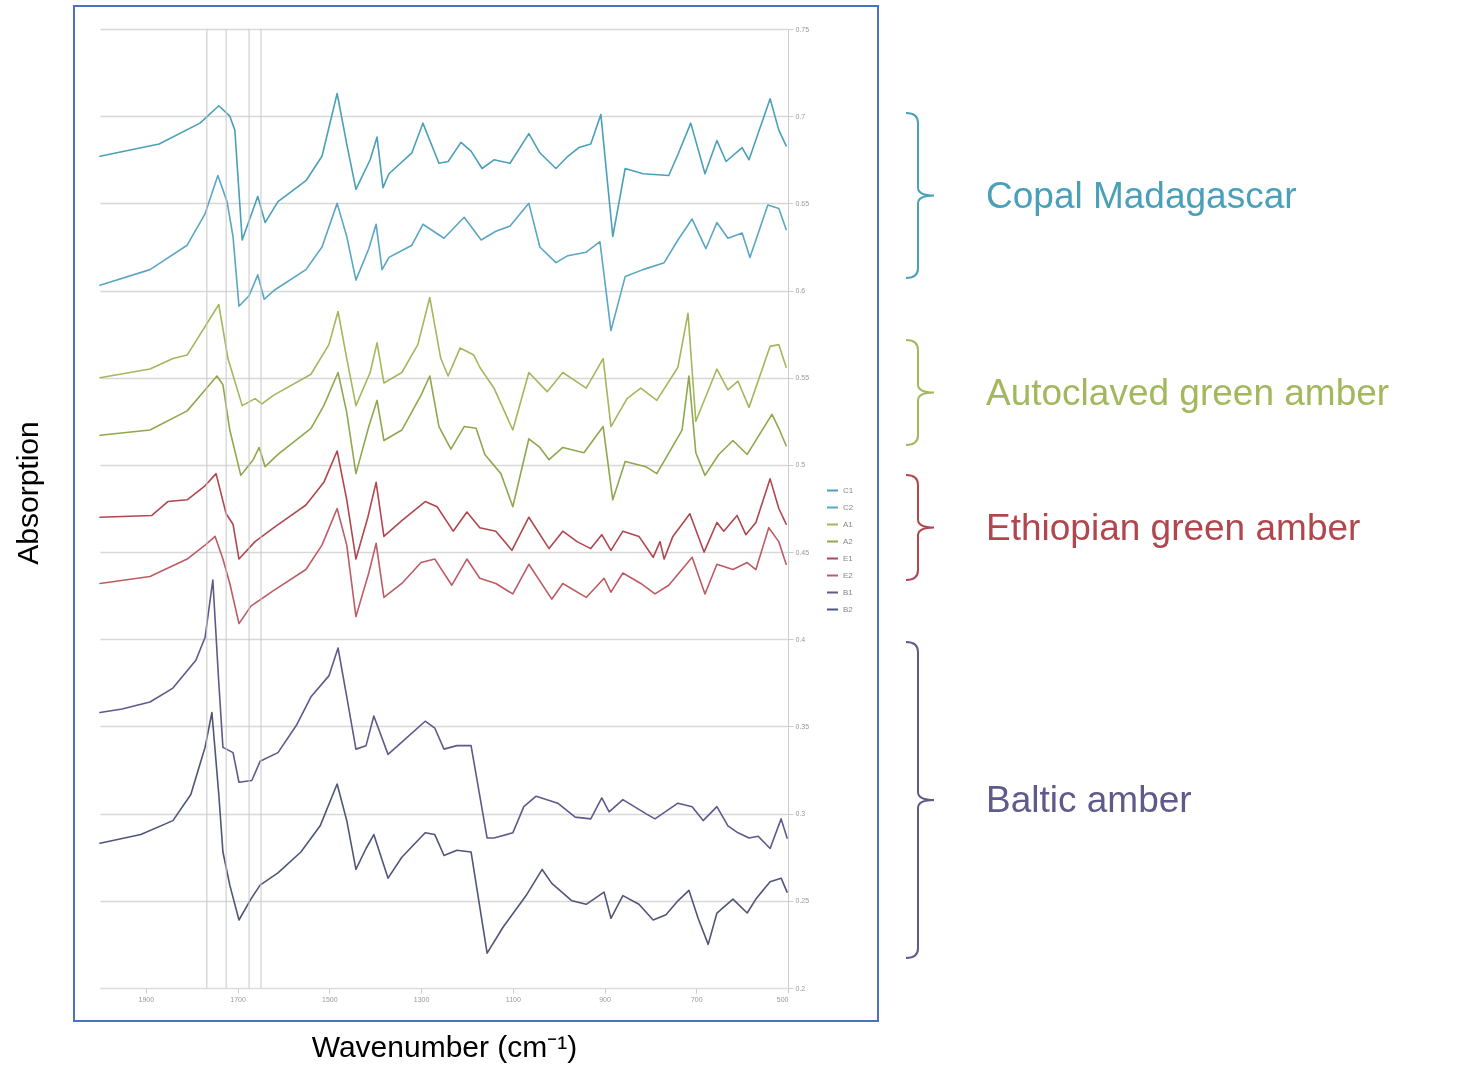  Describe the element at coordinates (848, 541) in the screenshot. I see `legend-label: A2` at that location.